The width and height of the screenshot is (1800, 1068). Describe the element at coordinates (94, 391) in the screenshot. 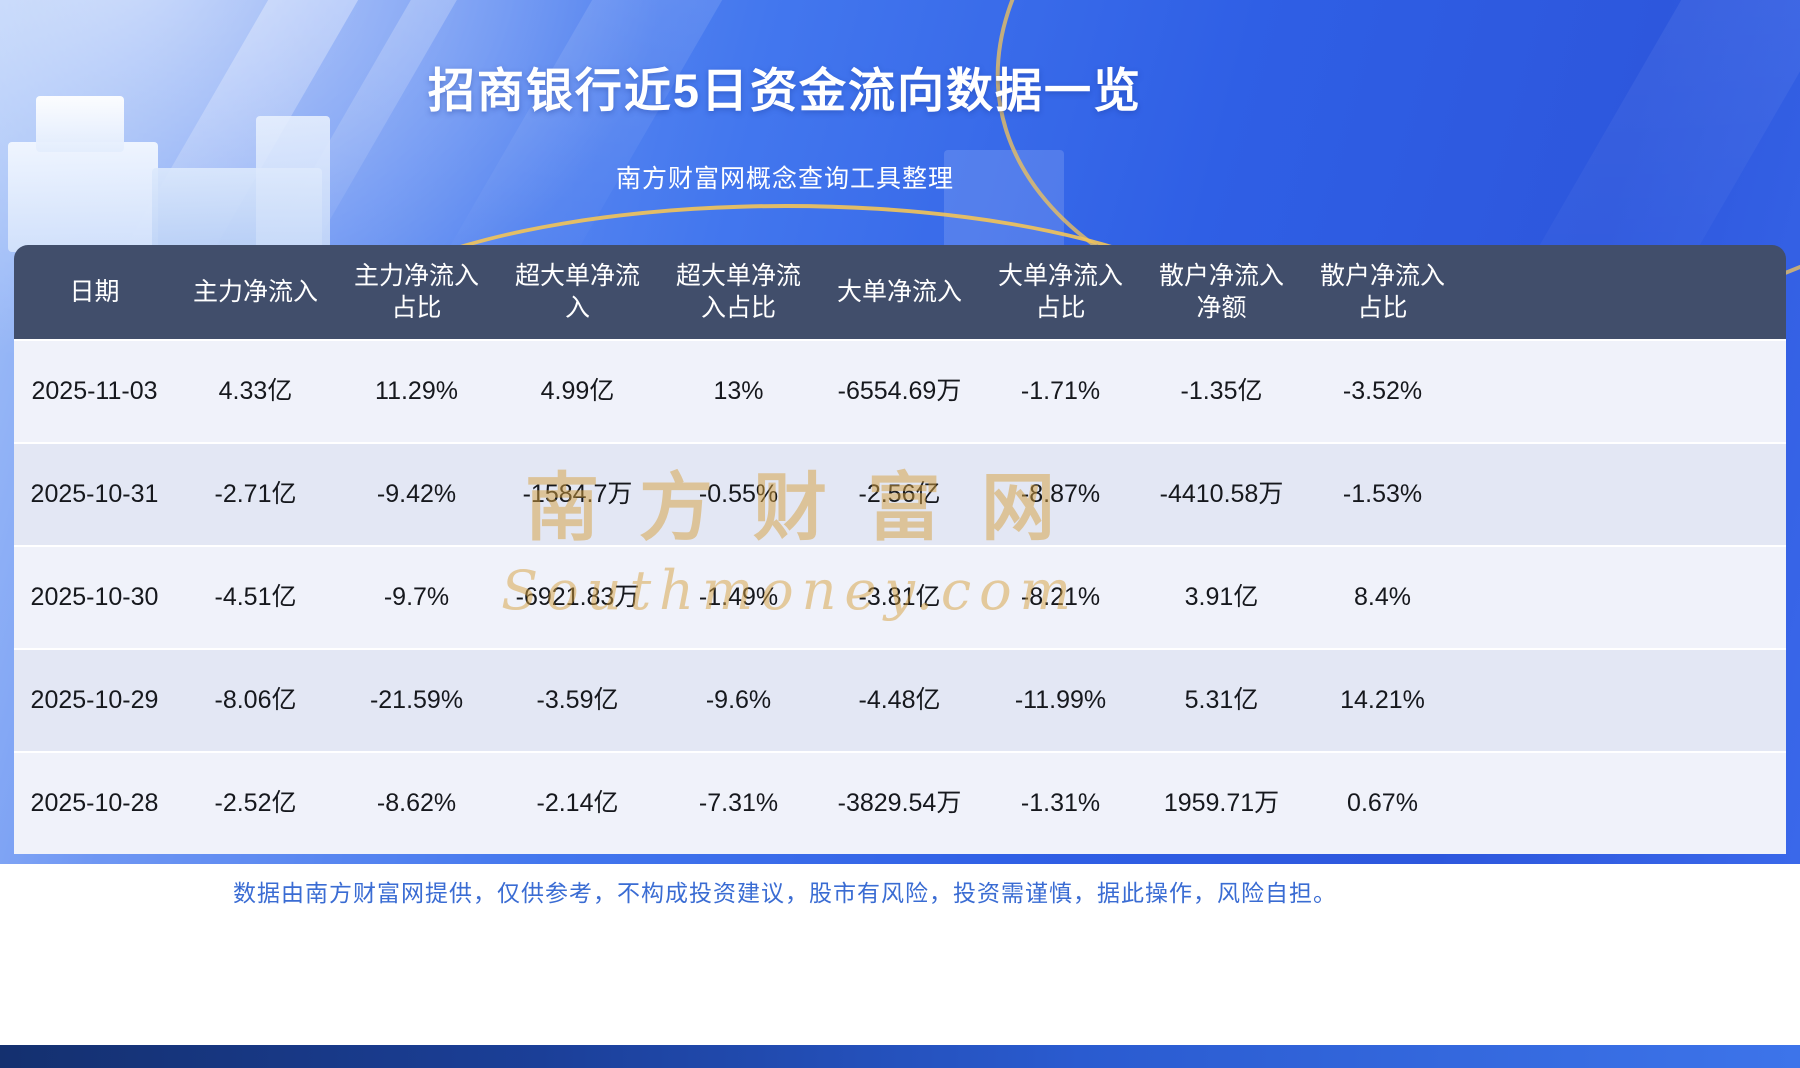

I see `table-cell: 2025-11-03` at that location.